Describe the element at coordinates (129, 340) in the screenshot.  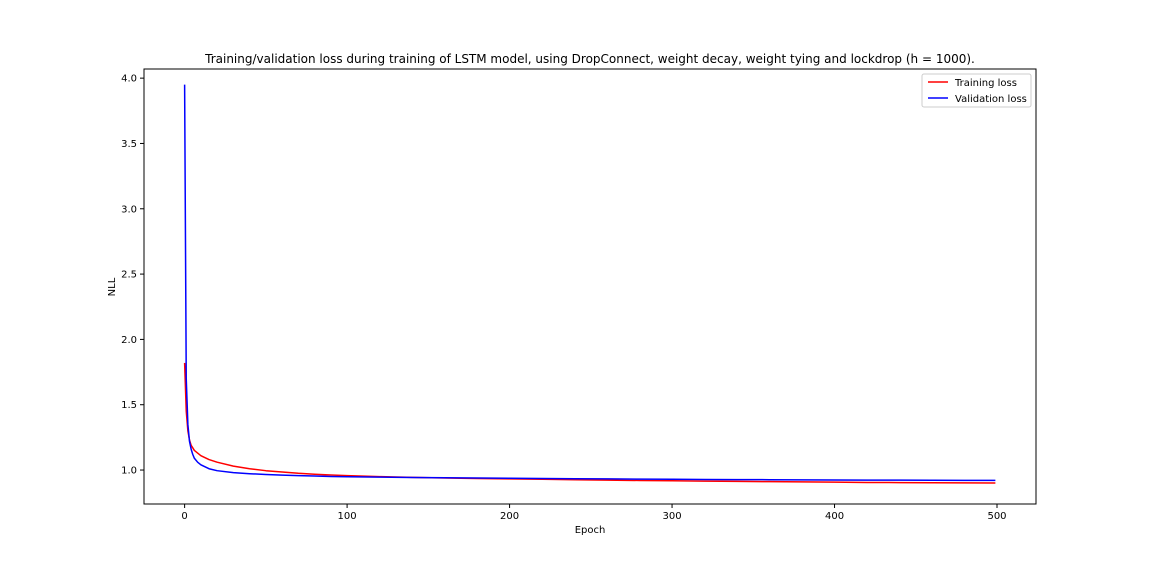
I see `y-tick-label: 2.0` at that location.